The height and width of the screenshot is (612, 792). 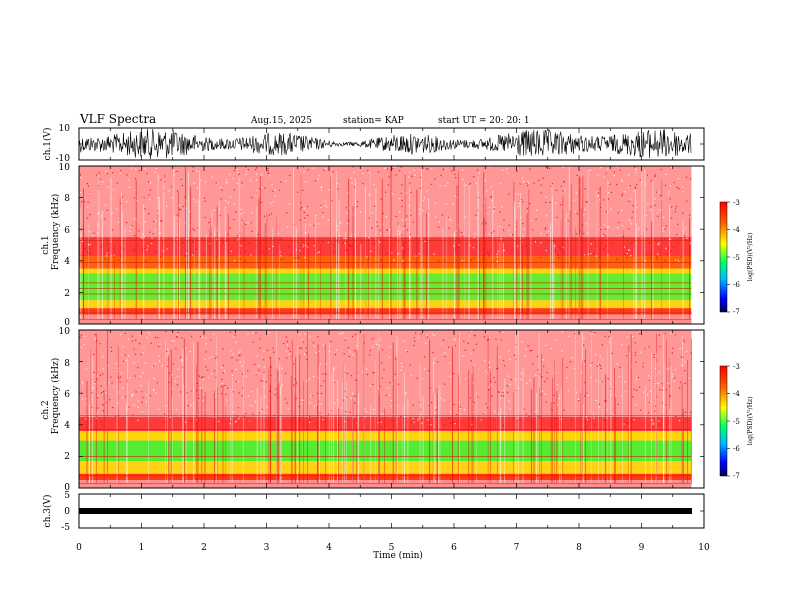 I want to click on cb2-tick-m6: -6, so click(x=736, y=449).